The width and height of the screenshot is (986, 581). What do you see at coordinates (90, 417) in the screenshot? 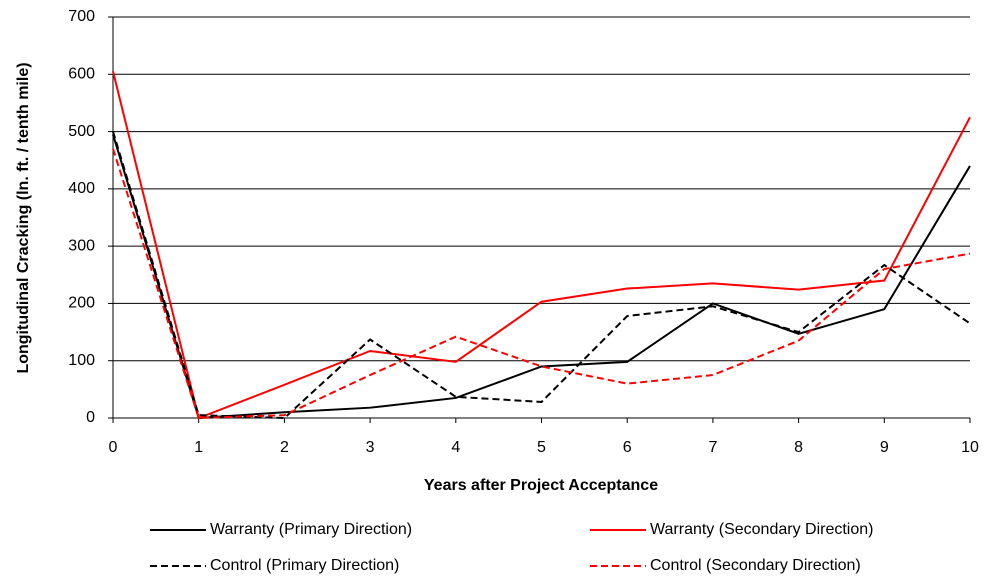
I see `y-tick-label: 0` at bounding box center [90, 417].